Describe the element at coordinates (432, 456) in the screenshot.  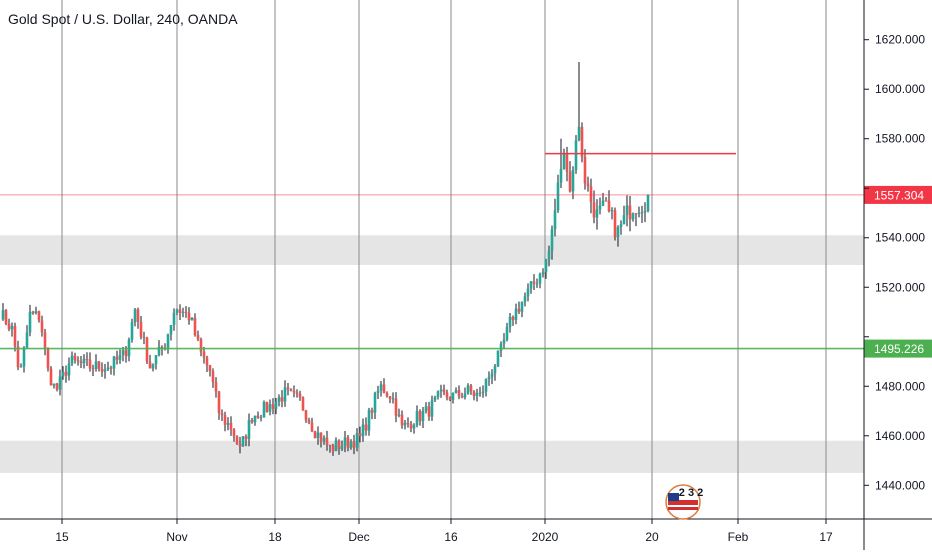
I see `sr-zone` at that location.